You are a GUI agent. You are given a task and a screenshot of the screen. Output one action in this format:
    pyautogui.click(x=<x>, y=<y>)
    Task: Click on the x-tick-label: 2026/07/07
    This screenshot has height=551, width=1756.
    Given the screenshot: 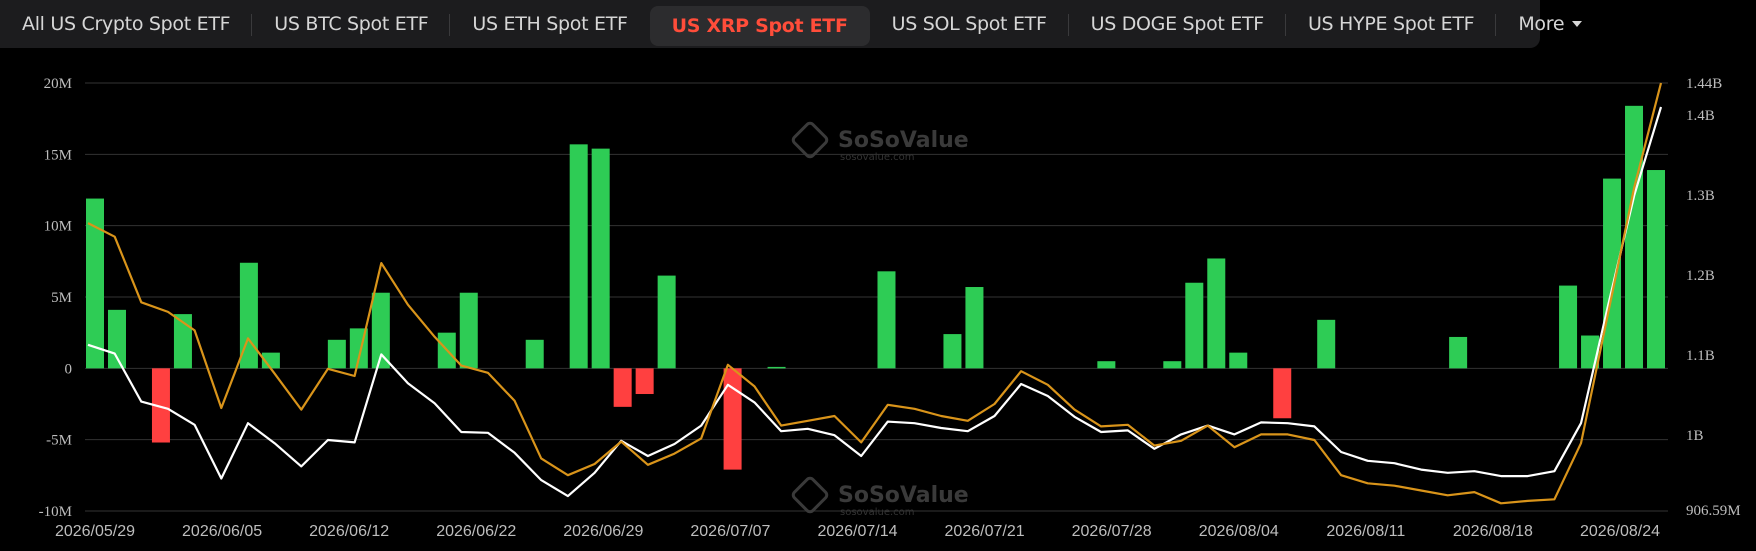 What is the action you would take?
    pyautogui.click(x=730, y=531)
    